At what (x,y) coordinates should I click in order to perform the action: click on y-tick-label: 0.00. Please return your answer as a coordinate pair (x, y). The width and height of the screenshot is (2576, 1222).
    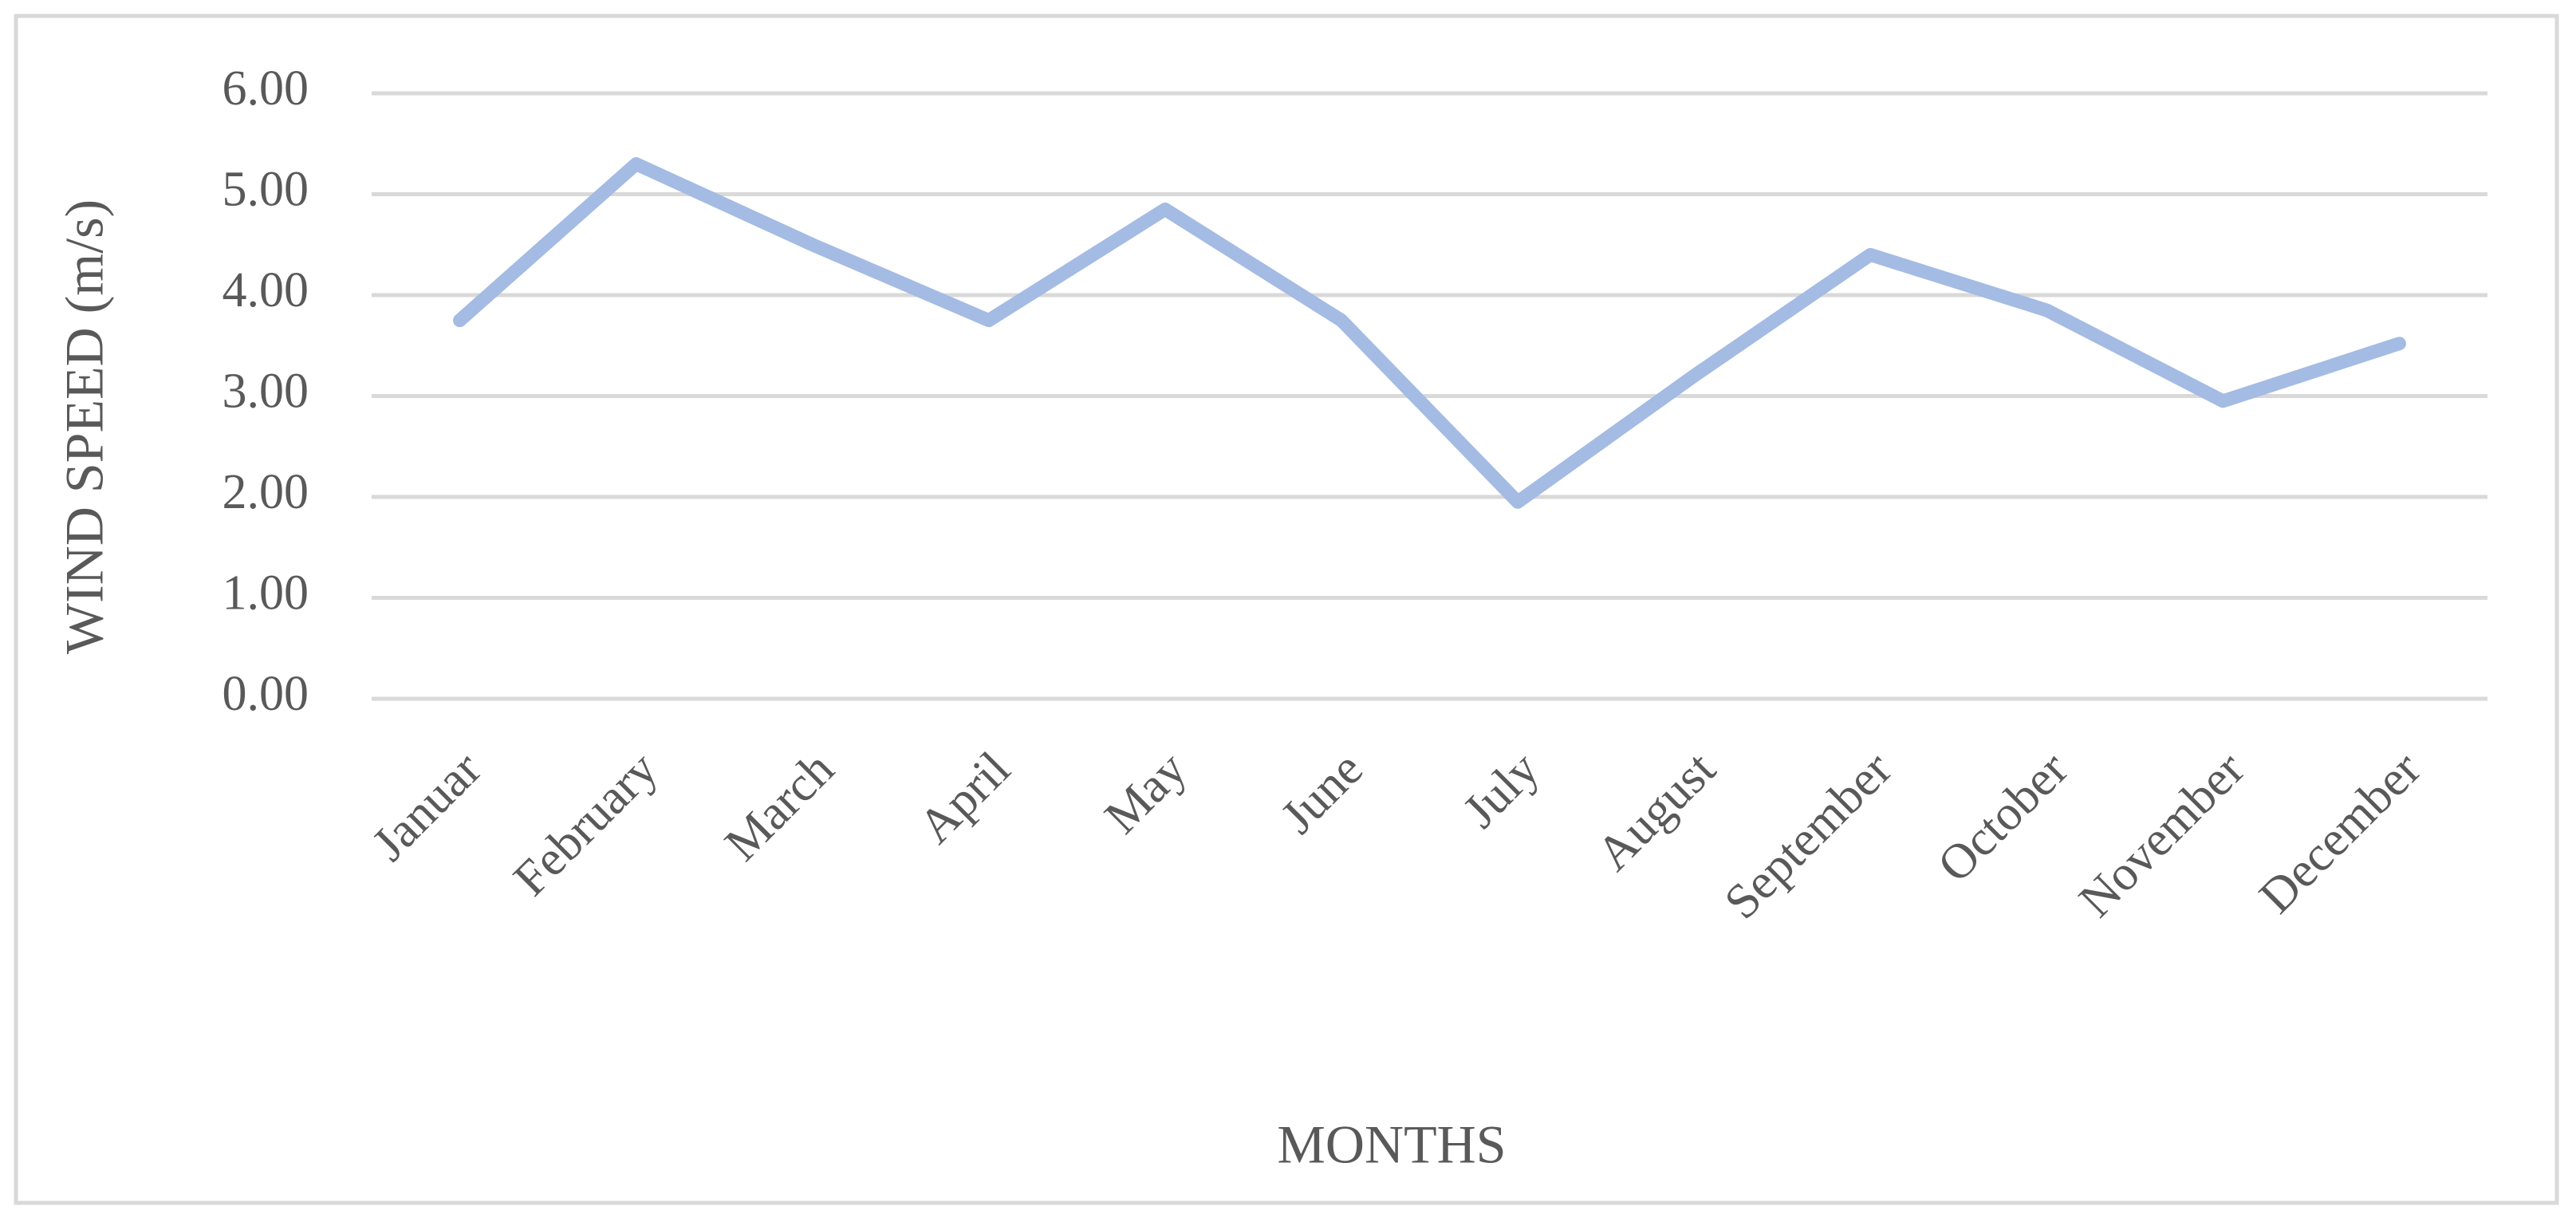
    Looking at the image, I should click on (266, 694).